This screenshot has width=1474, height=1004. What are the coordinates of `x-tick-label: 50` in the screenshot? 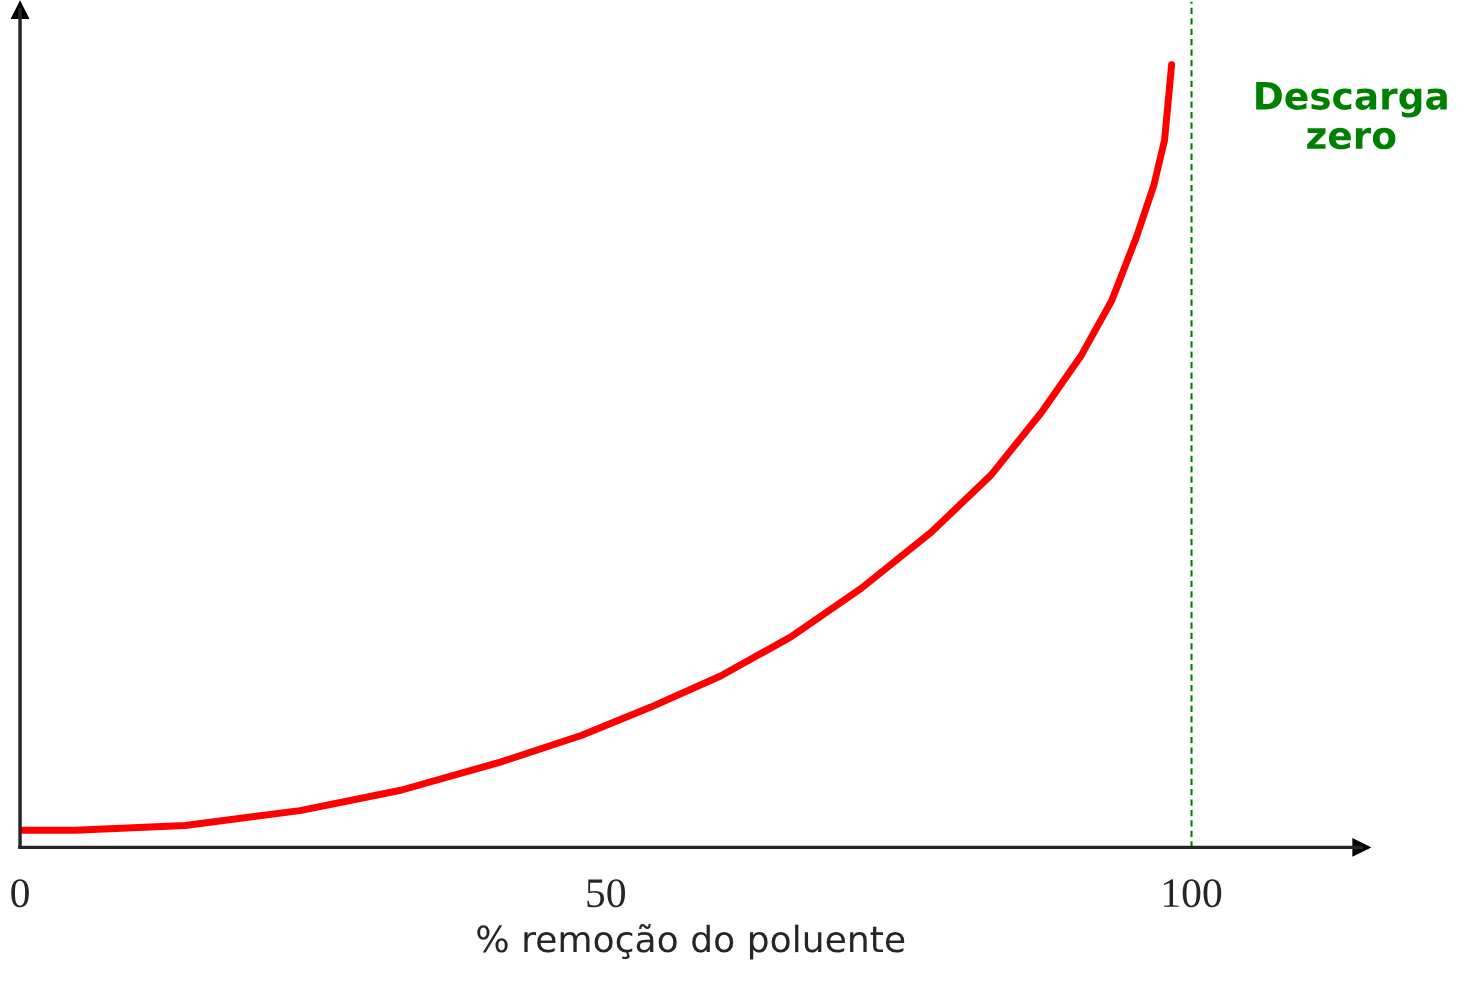 It's located at (606, 893).